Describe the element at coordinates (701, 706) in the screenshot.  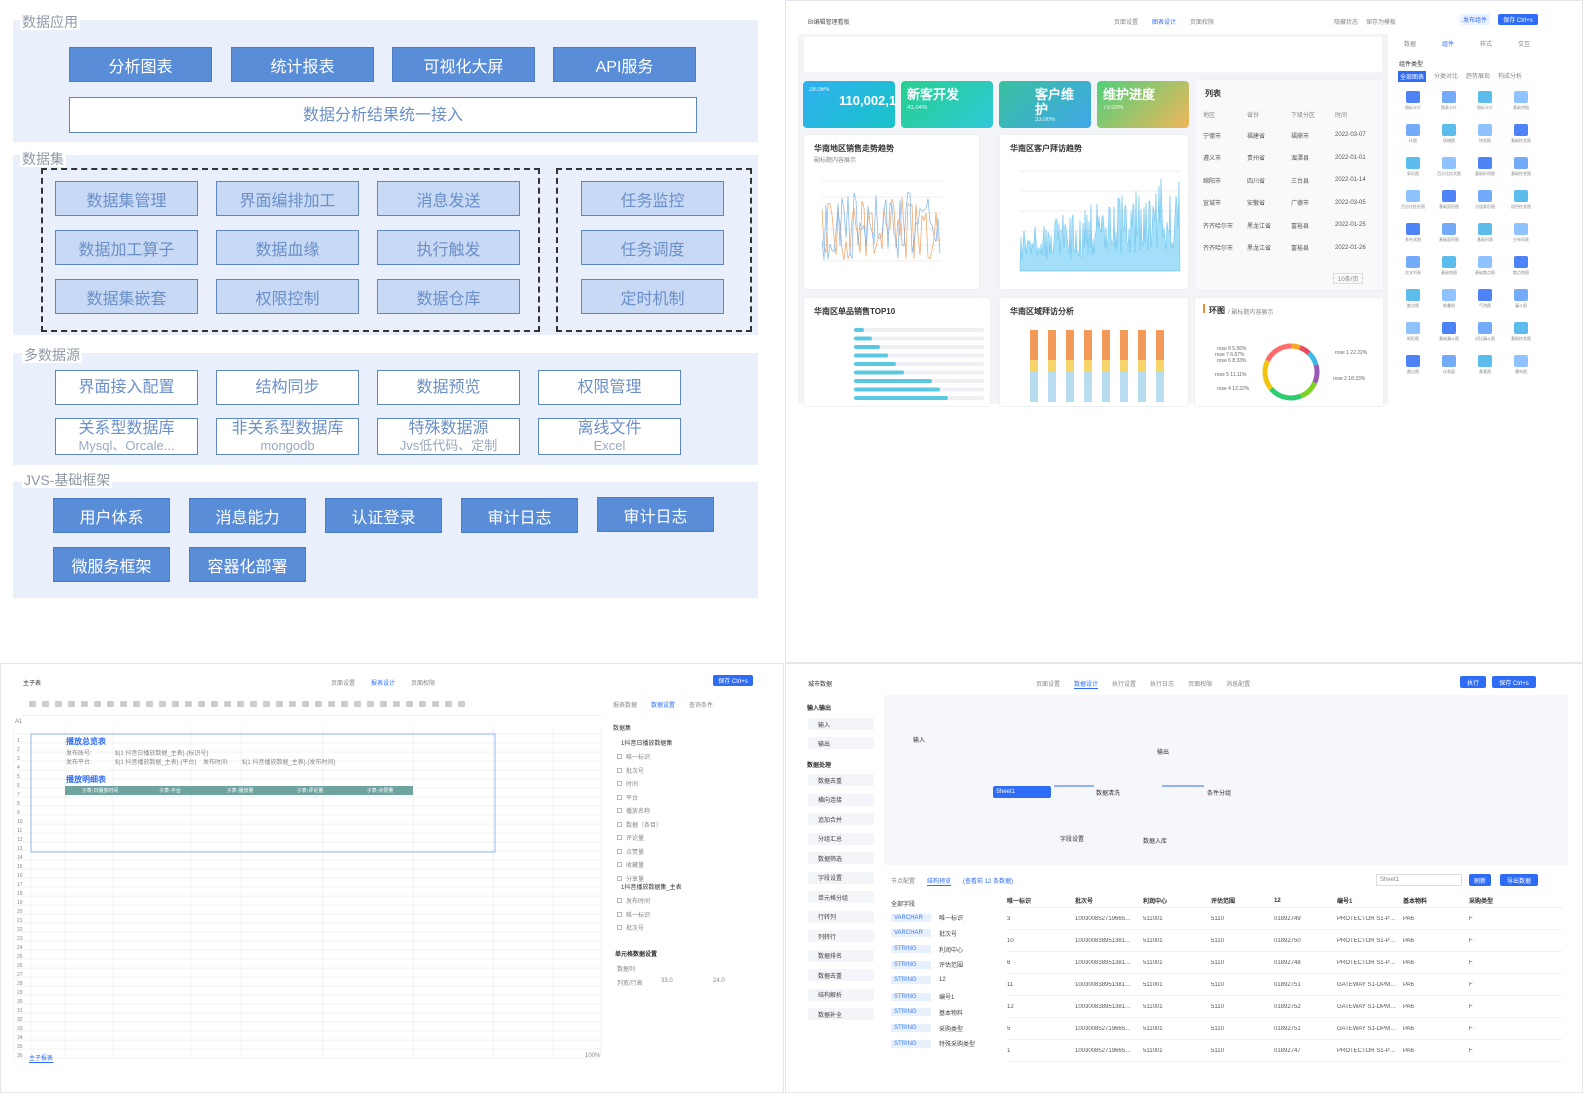
I see `rtab-query: 查询条件` at that location.